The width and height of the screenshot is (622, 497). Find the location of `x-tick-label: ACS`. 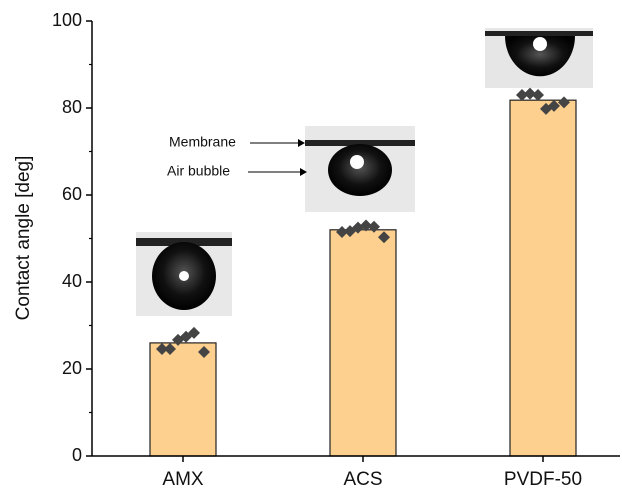

x-tick-label: ACS is located at coordinates (362, 479).